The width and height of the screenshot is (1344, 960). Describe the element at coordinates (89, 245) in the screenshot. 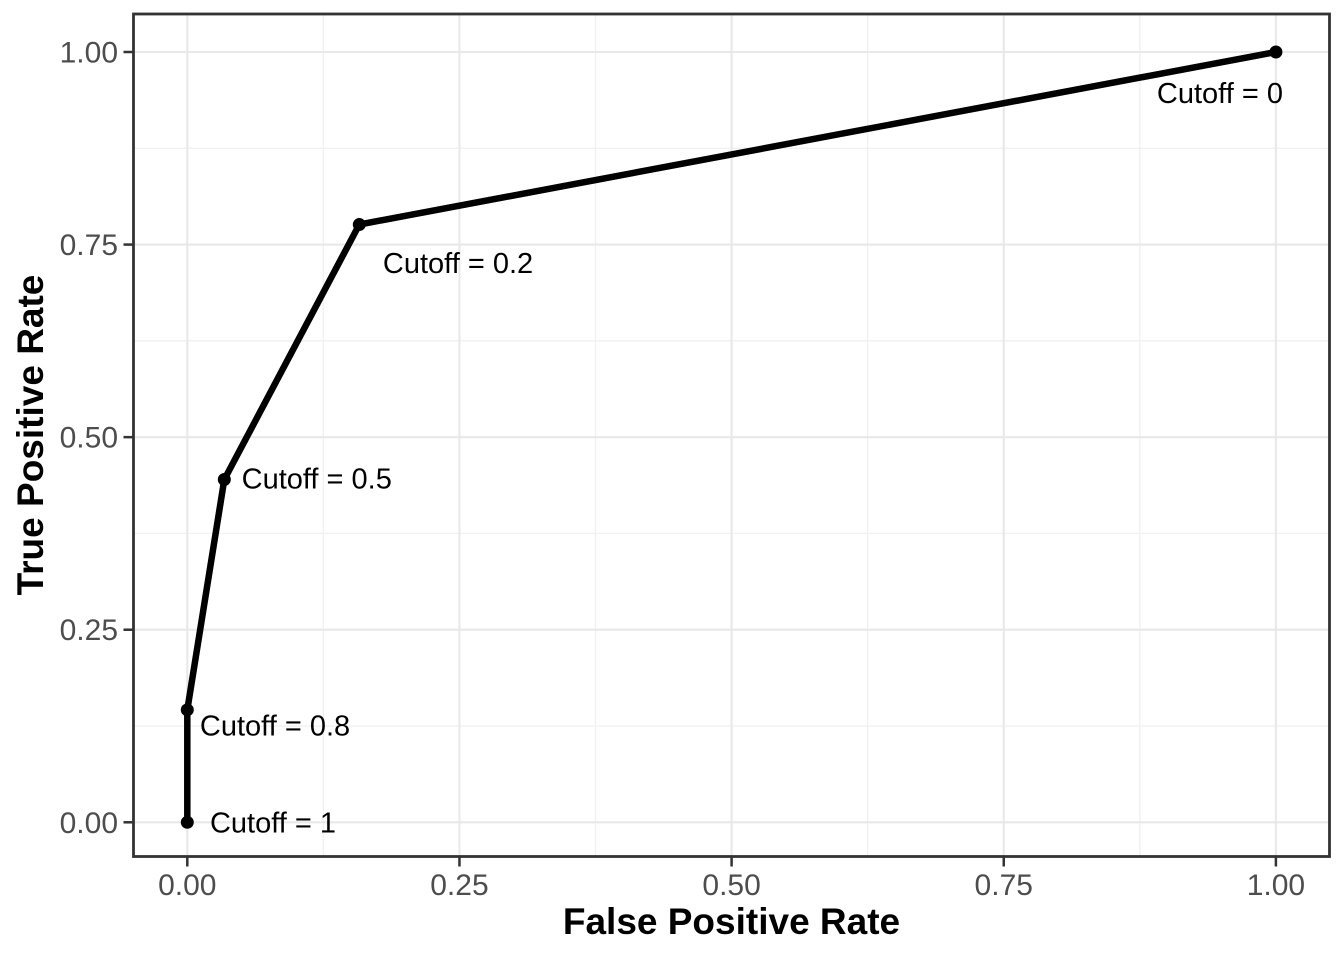

I see `y-axis-tick-label: 0.75` at that location.